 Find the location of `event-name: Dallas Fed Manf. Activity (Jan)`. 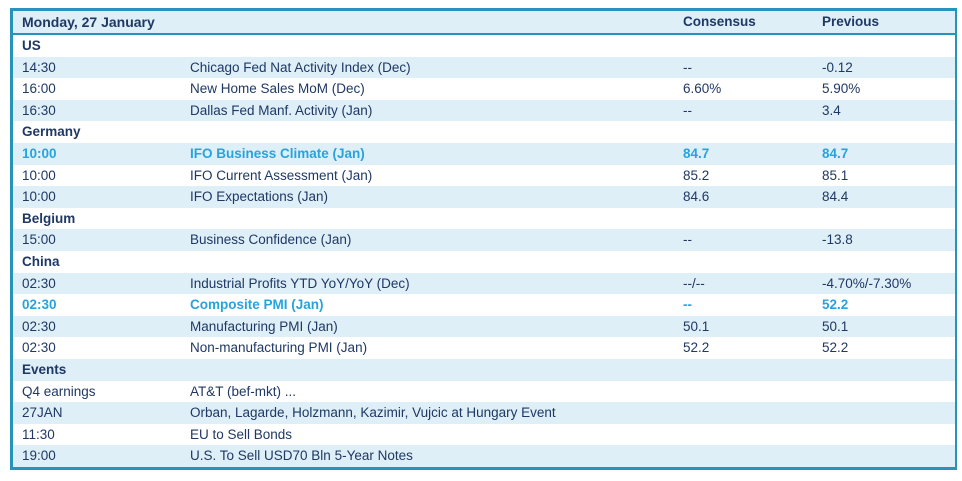

event-name: Dallas Fed Manf. Activity (Jan) is located at coordinates (281, 110).